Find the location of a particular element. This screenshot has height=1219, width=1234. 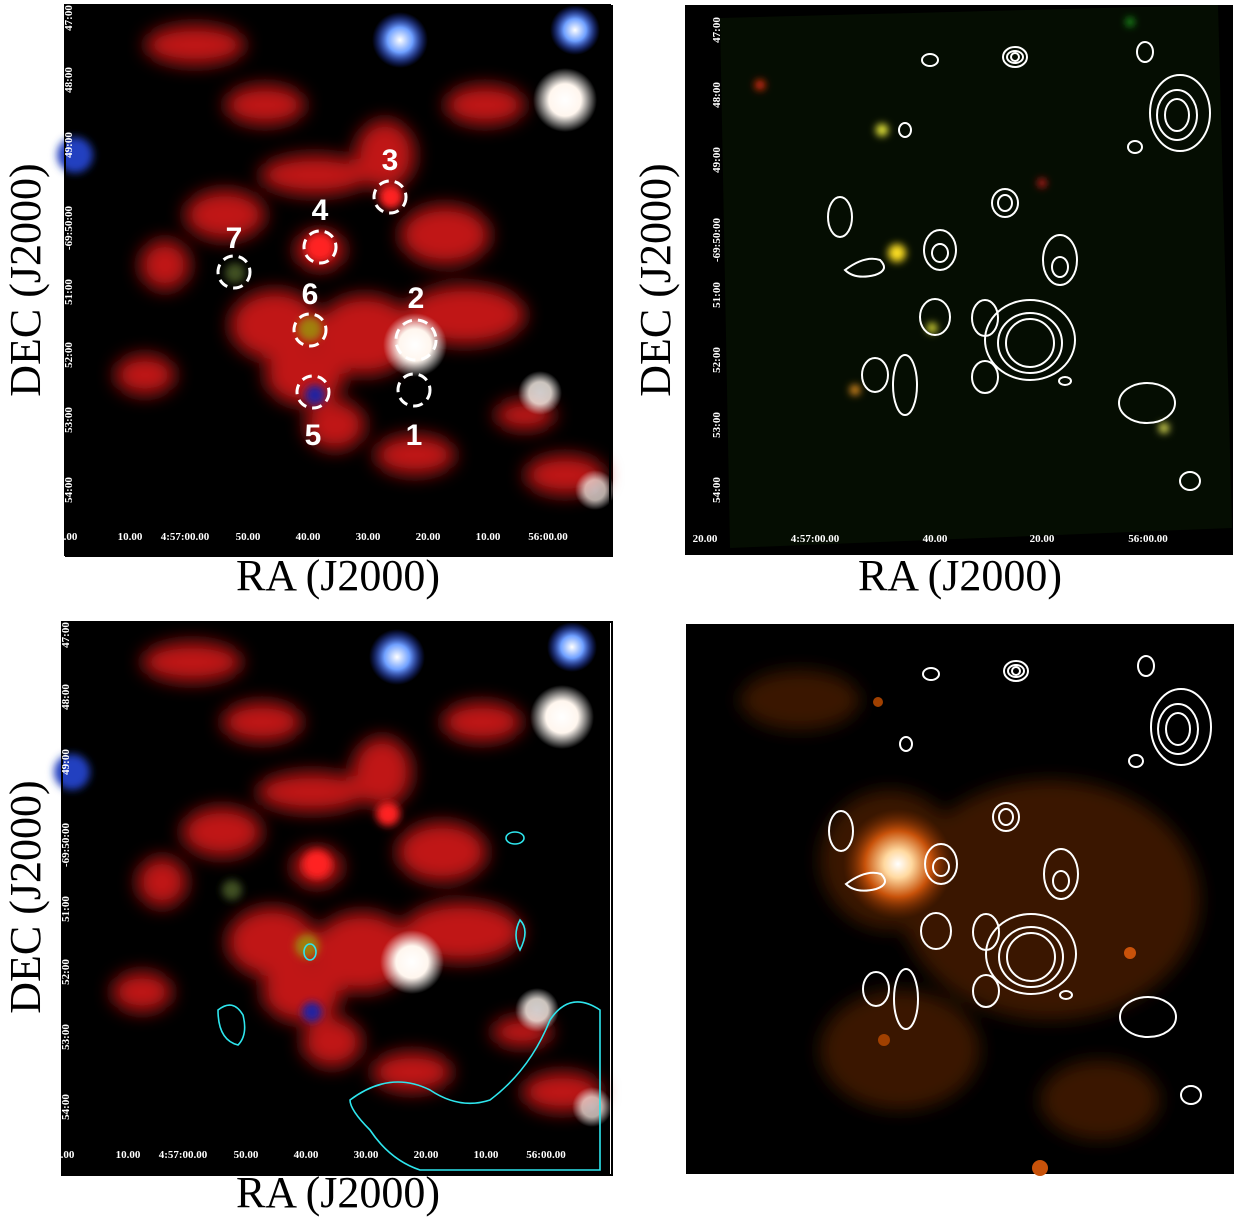

source-label: 1 is located at coordinates (414, 435).